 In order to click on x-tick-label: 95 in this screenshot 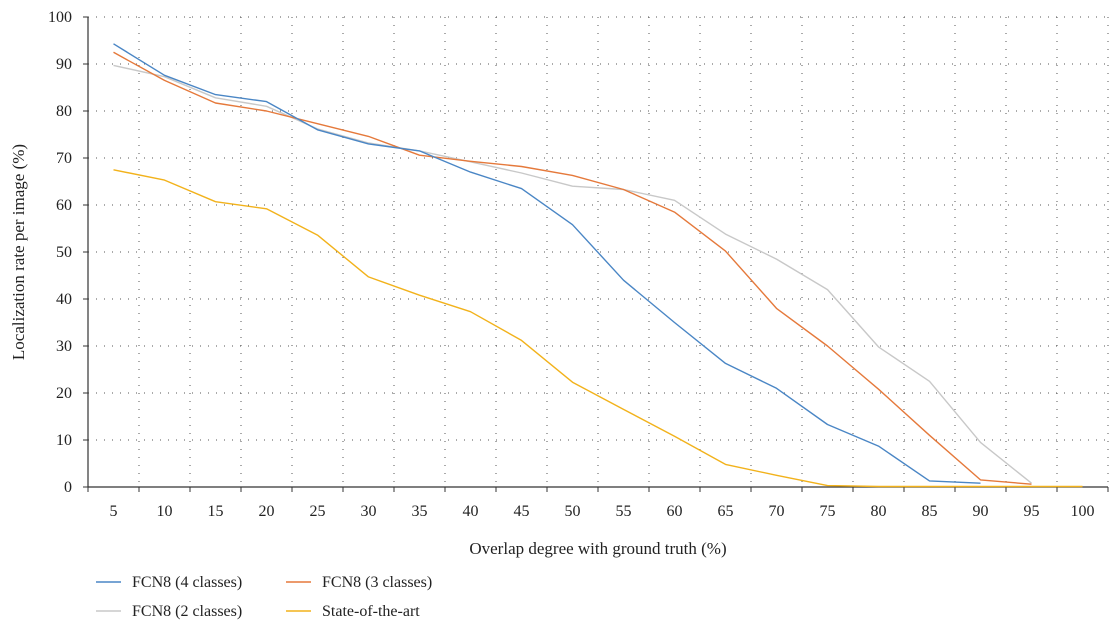, I will do `click(1032, 511)`.